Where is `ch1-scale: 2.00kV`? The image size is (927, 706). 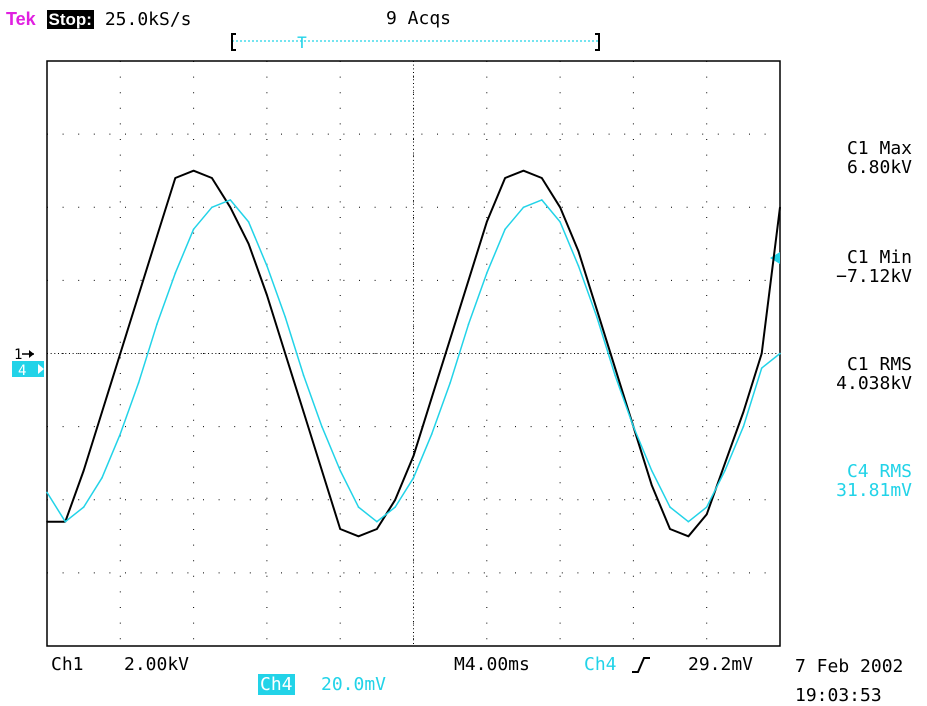
ch1-scale: 2.00kV is located at coordinates (157, 664).